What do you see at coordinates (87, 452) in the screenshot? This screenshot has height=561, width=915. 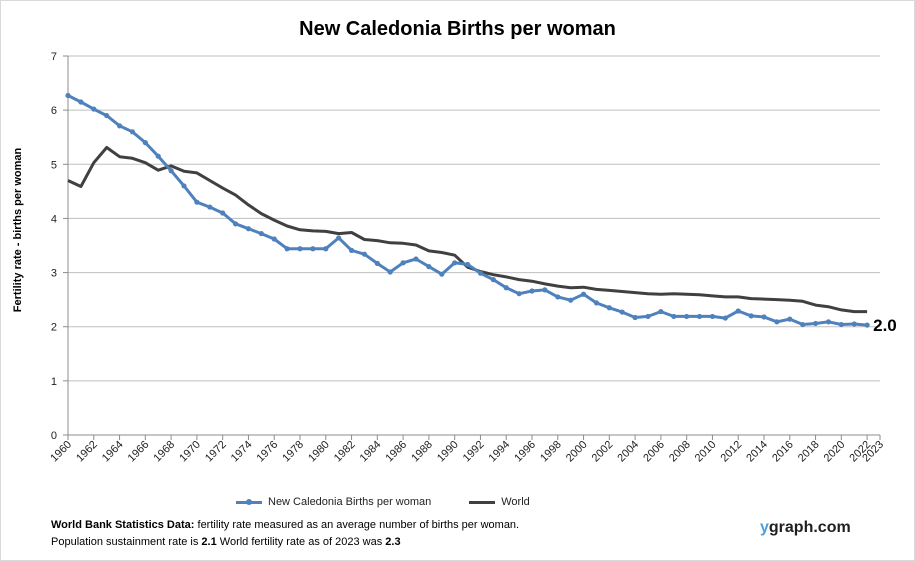 I see `x-tick-label: 1962` at bounding box center [87, 452].